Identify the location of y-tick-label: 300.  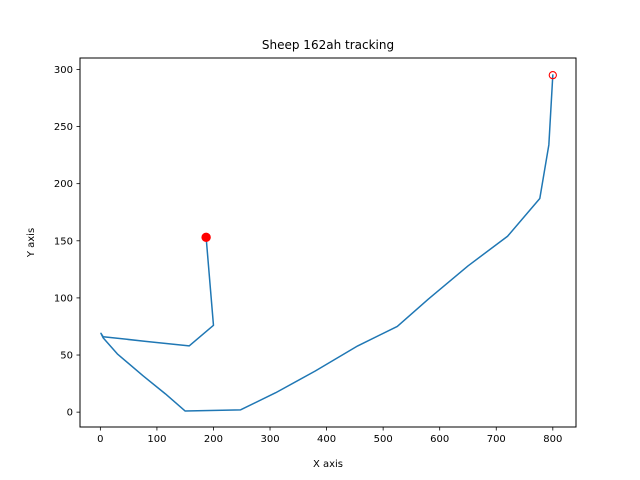
(63, 70).